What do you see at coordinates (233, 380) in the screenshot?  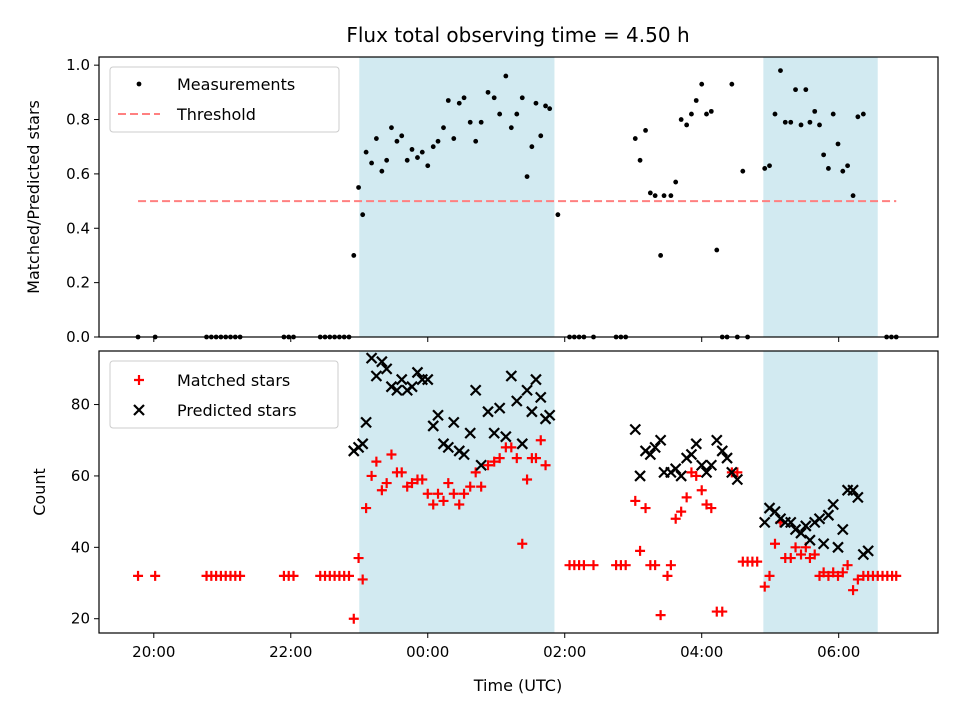 I see `legend-label: Matched stars` at bounding box center [233, 380].